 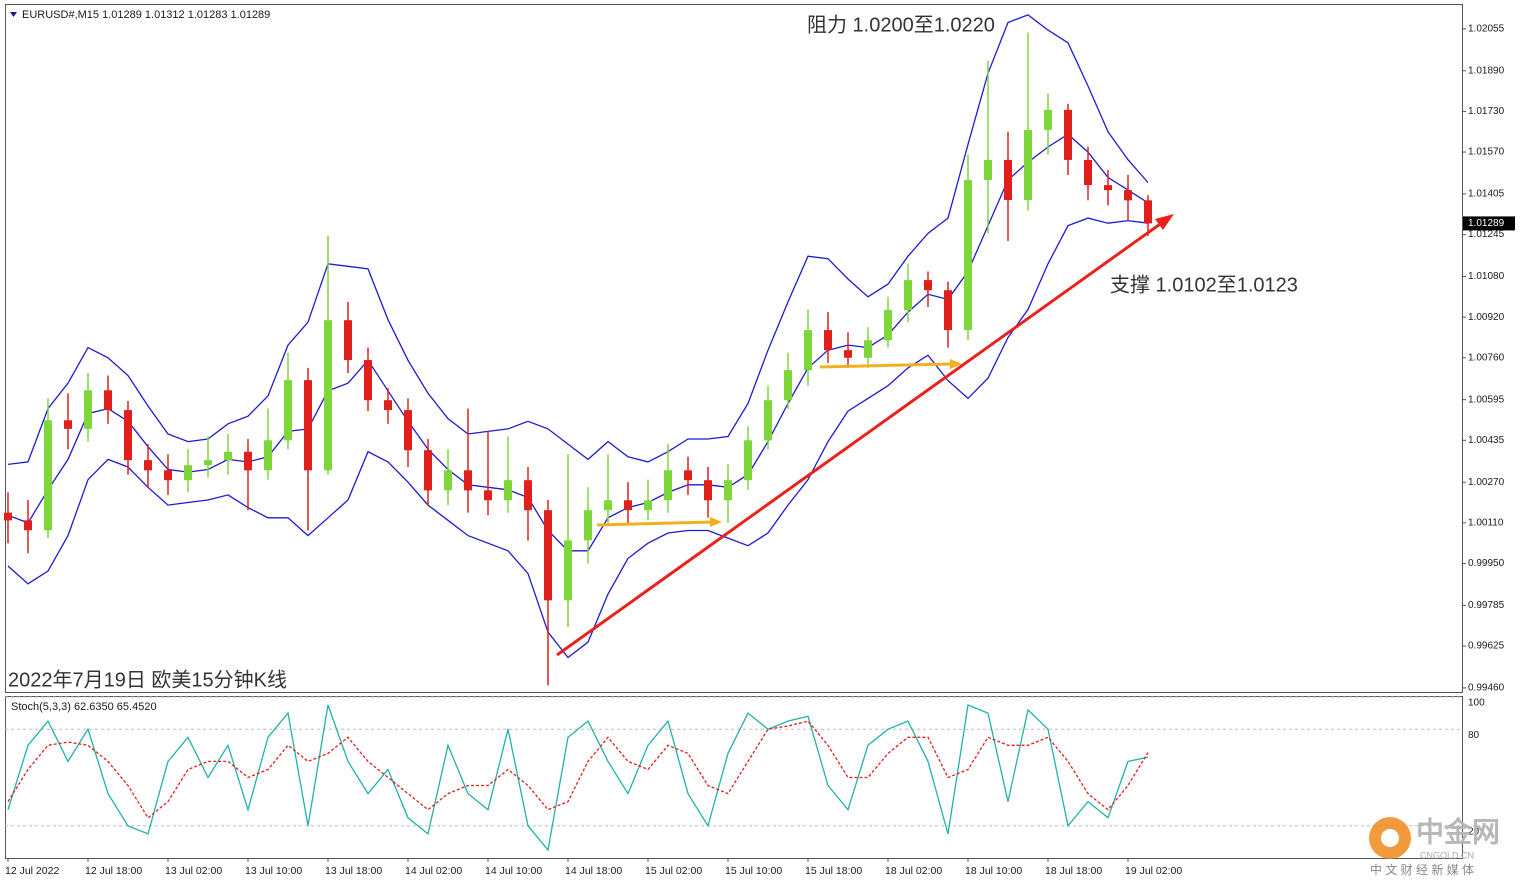 I want to click on last-price-box, so click(x=1489, y=223).